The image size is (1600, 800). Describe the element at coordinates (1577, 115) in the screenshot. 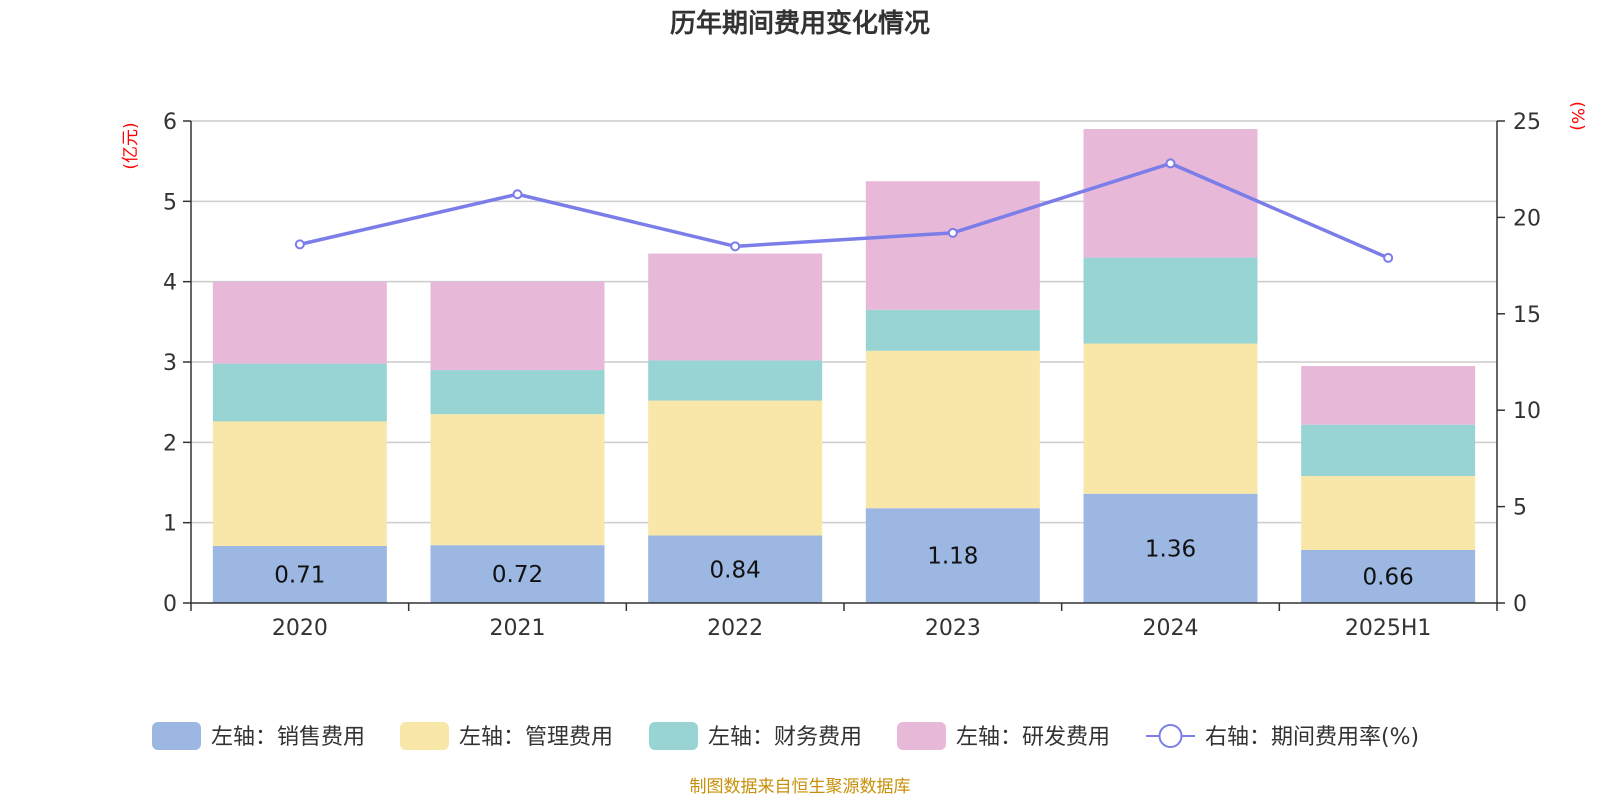

I see `right-axis-unit: (%)` at that location.